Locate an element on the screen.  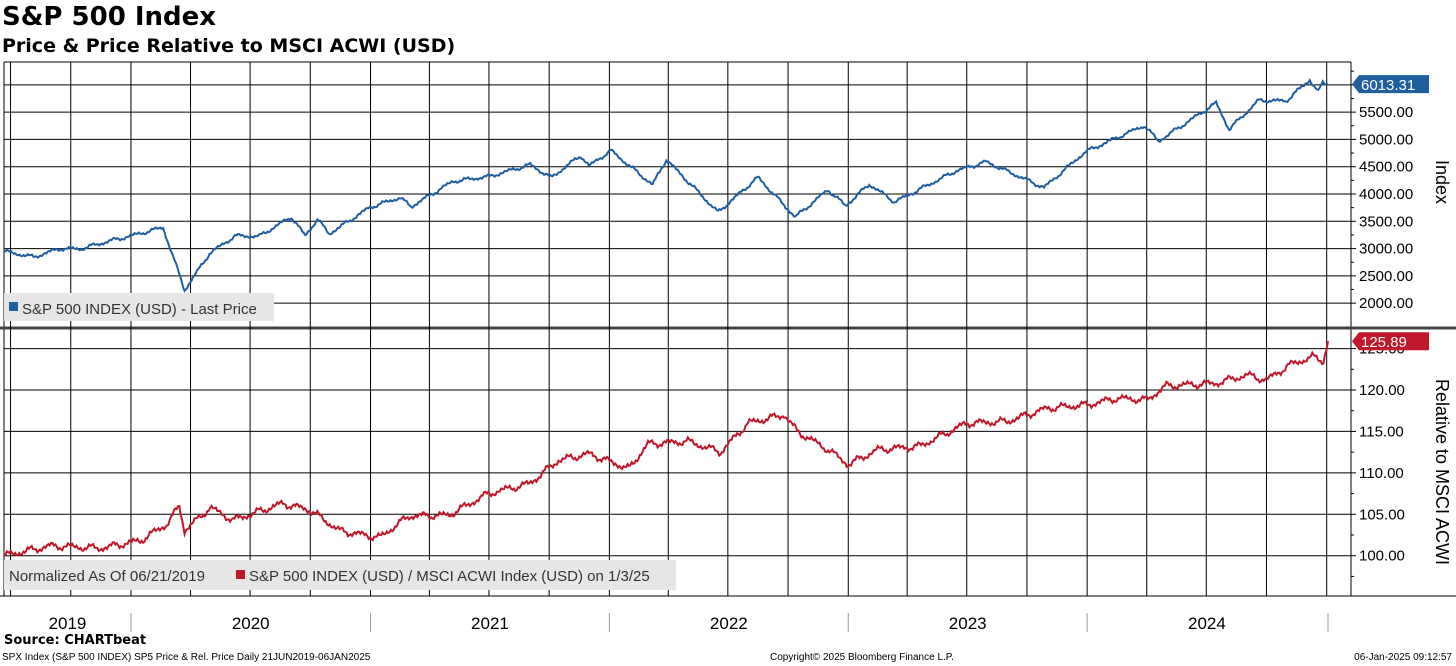
upper-last-value-text: 6013.31 is located at coordinates (1388, 85).